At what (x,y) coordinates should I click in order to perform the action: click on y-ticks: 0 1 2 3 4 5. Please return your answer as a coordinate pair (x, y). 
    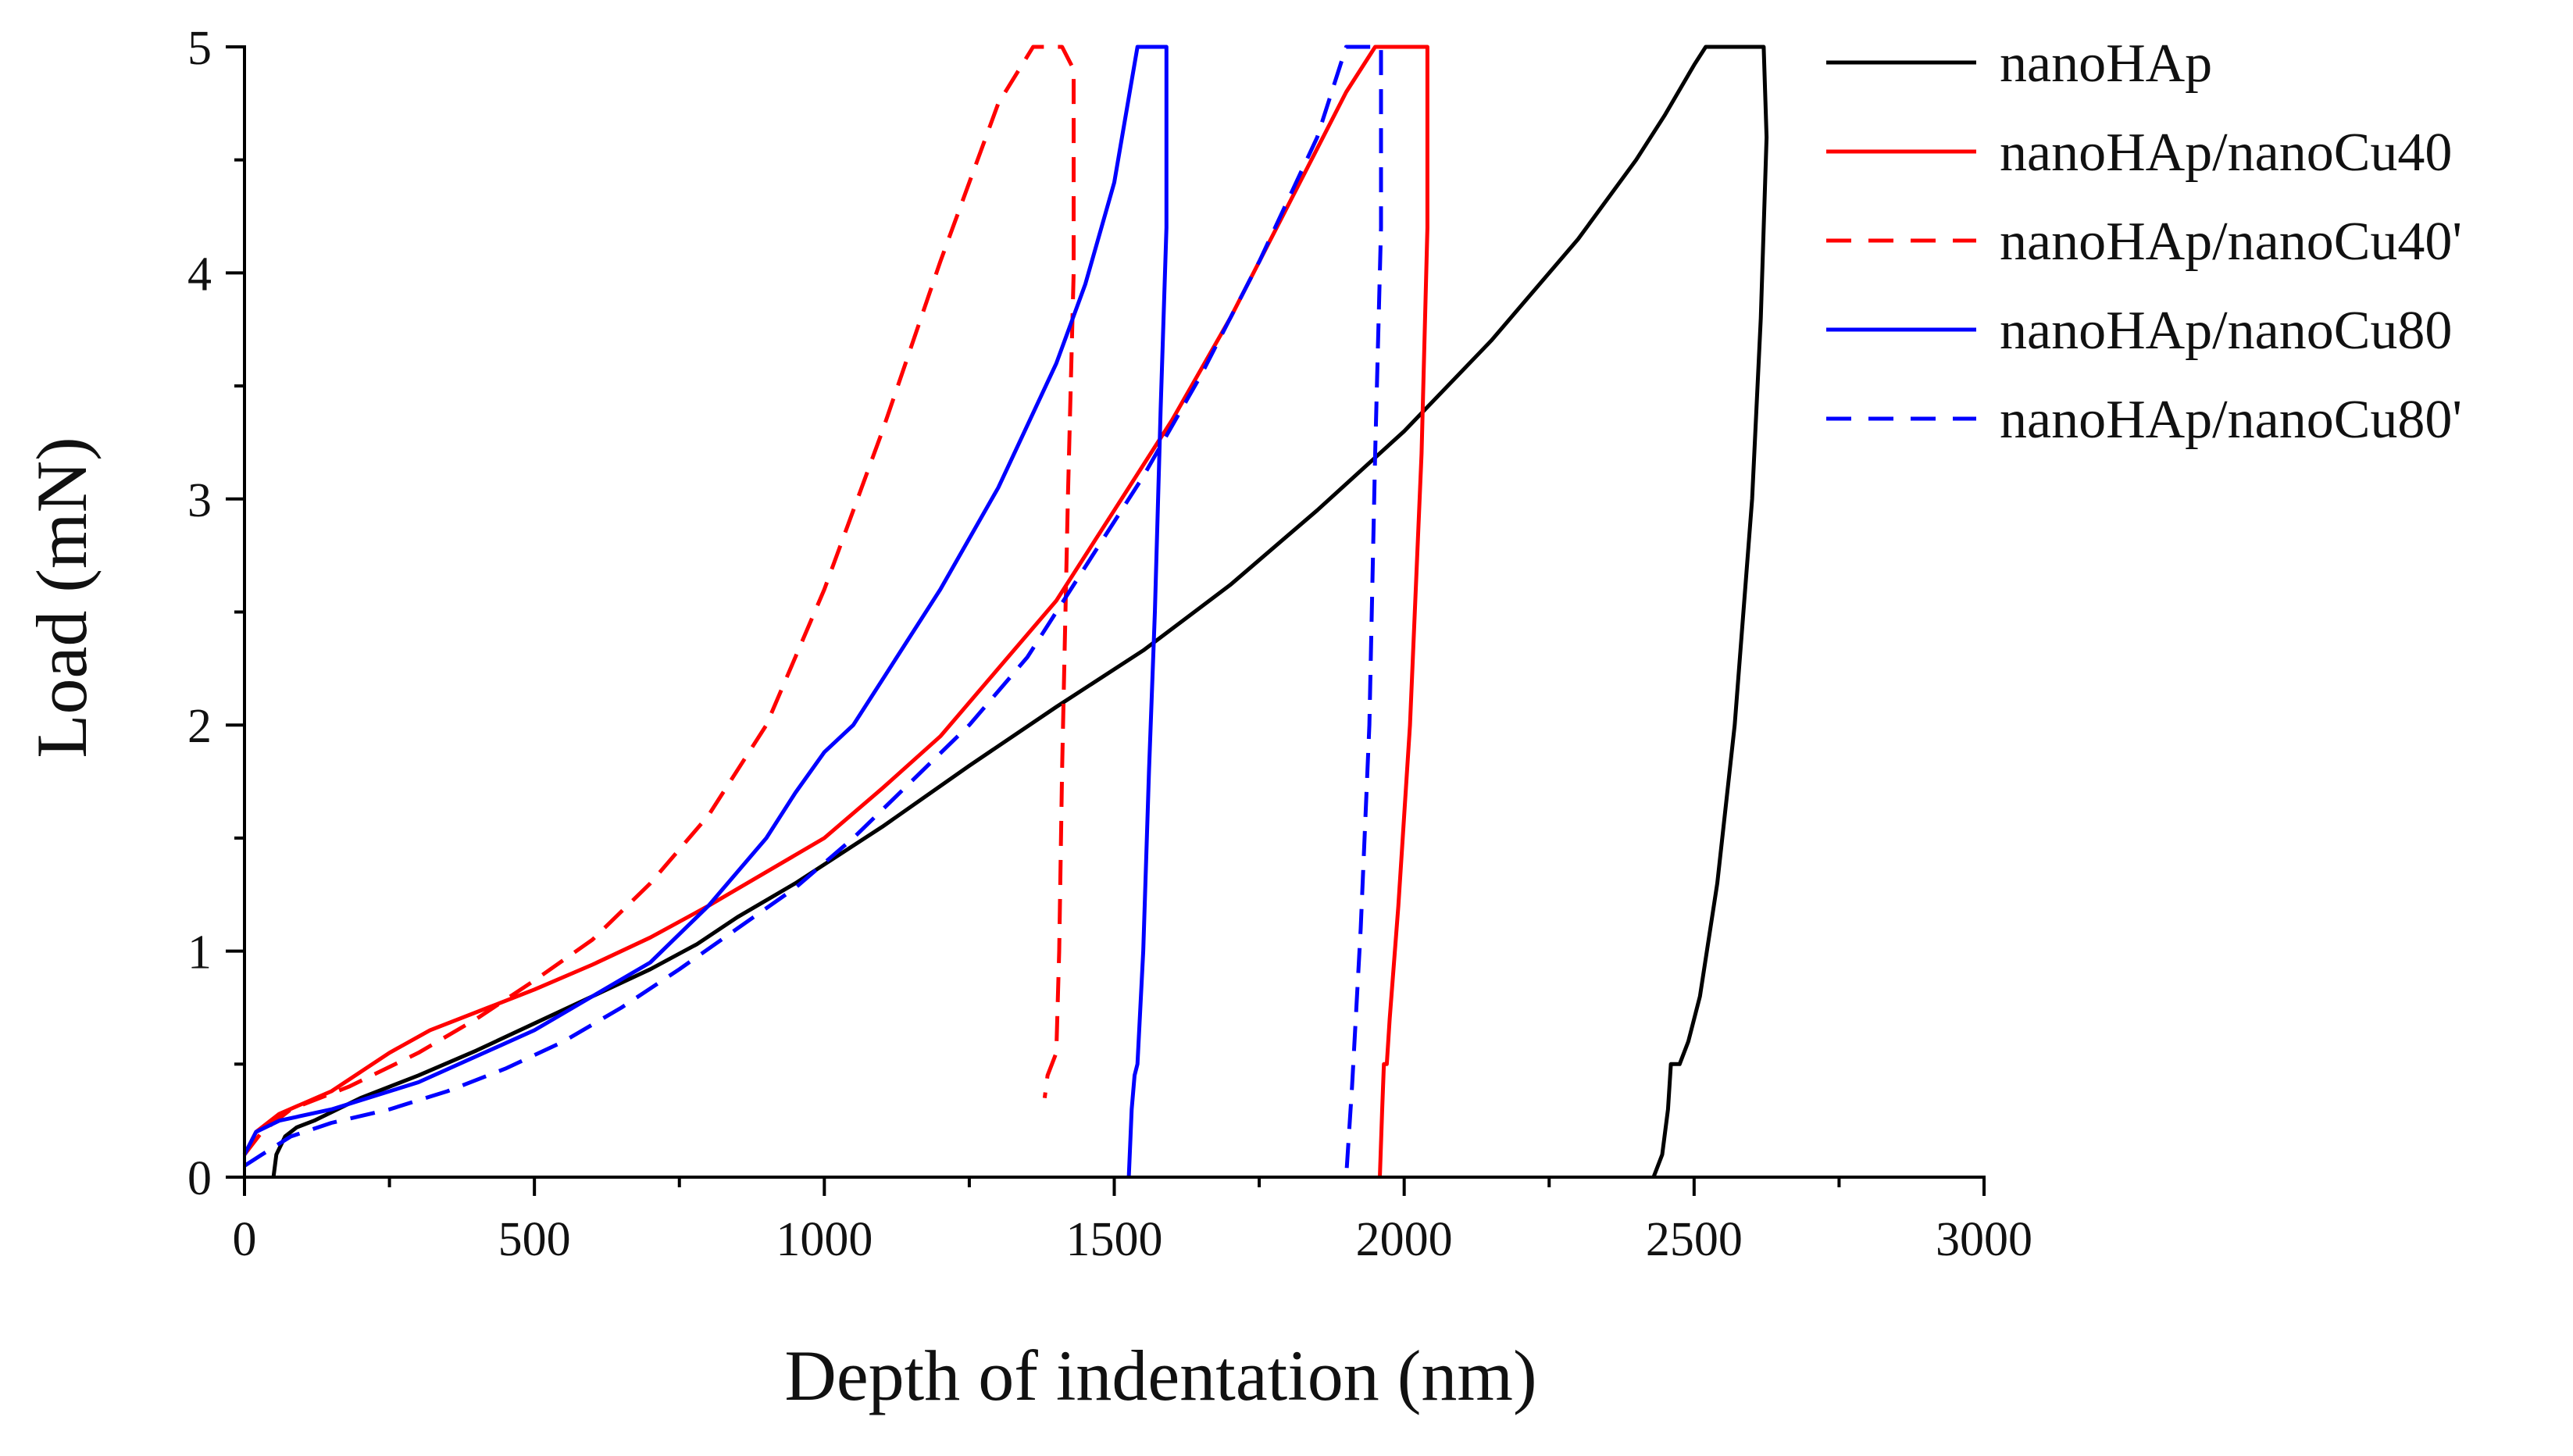
    Looking at the image, I should click on (215, 613).